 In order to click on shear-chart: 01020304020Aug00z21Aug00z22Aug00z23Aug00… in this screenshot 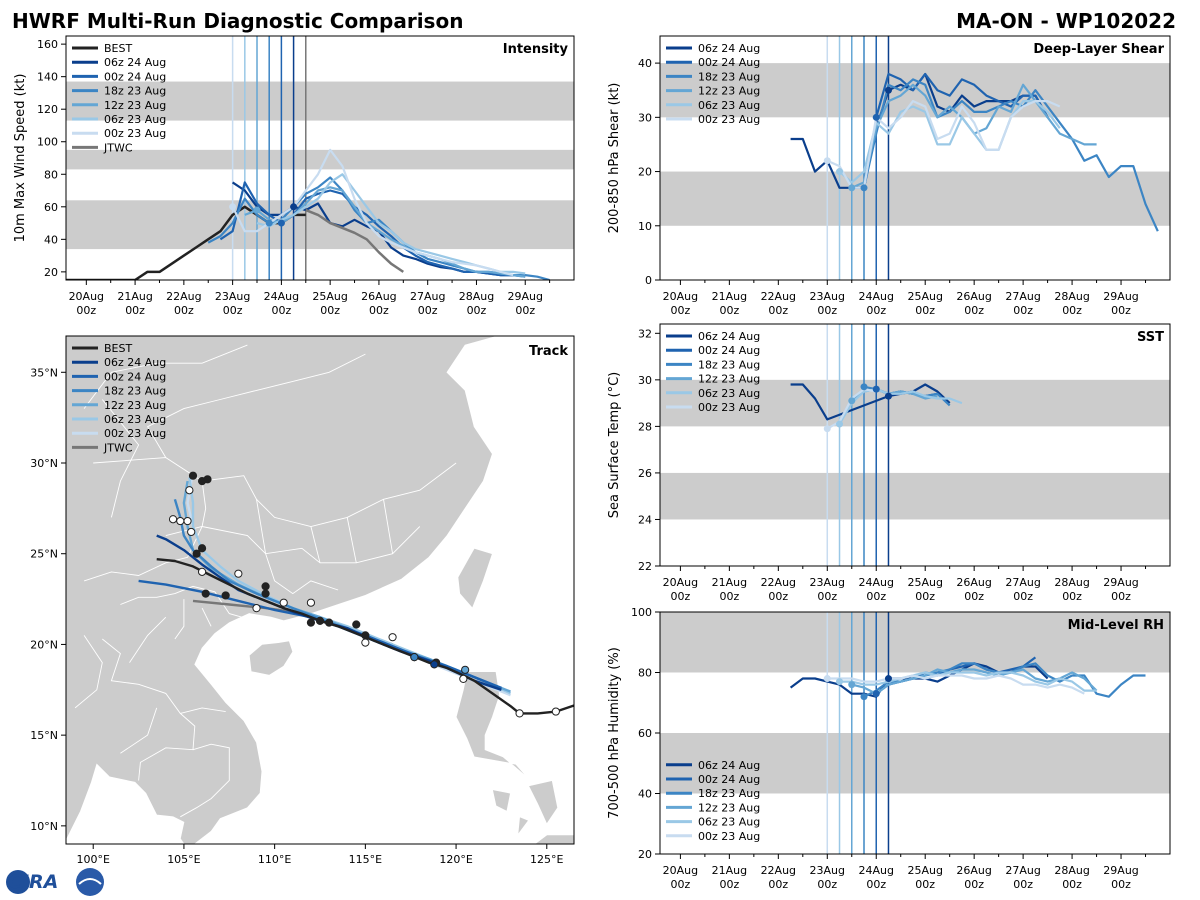, I will do `click(889, 176)`.